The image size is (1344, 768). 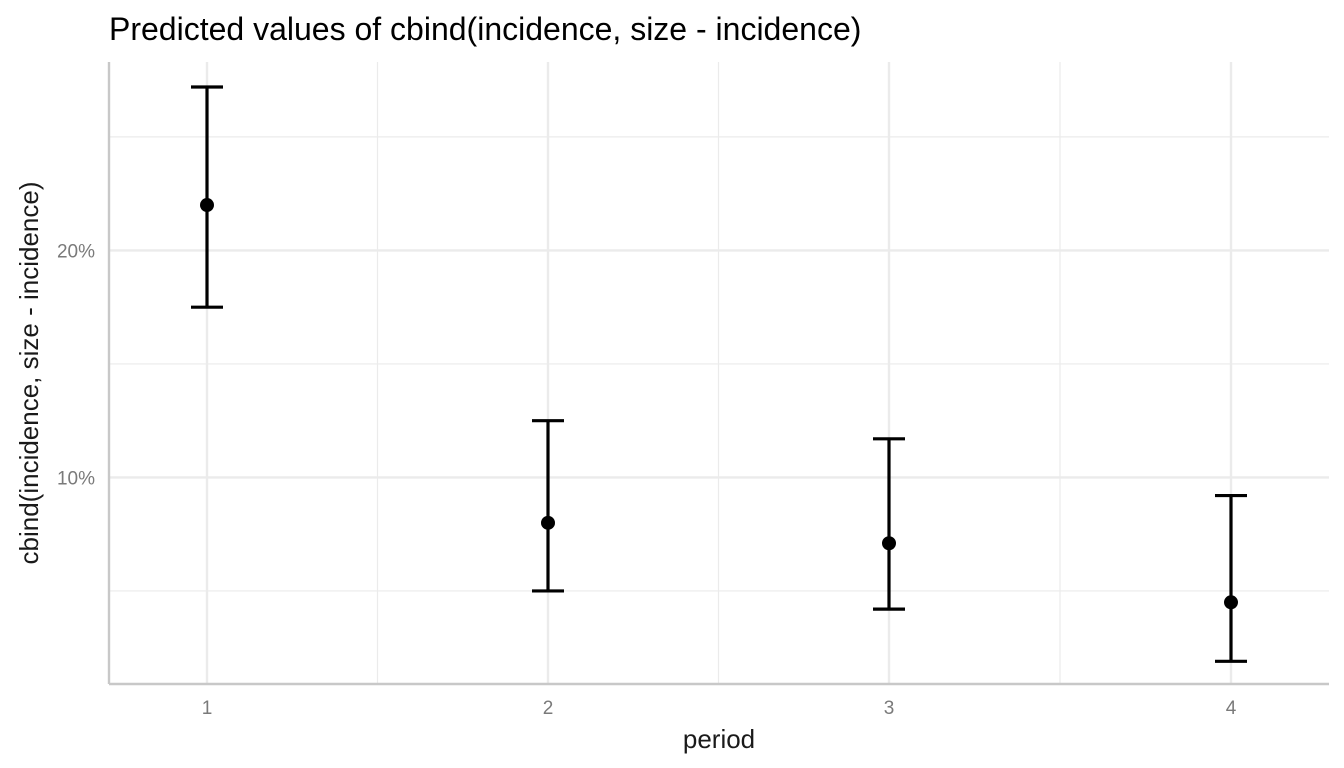 What do you see at coordinates (719, 739) in the screenshot?
I see `x-axis-title: period` at bounding box center [719, 739].